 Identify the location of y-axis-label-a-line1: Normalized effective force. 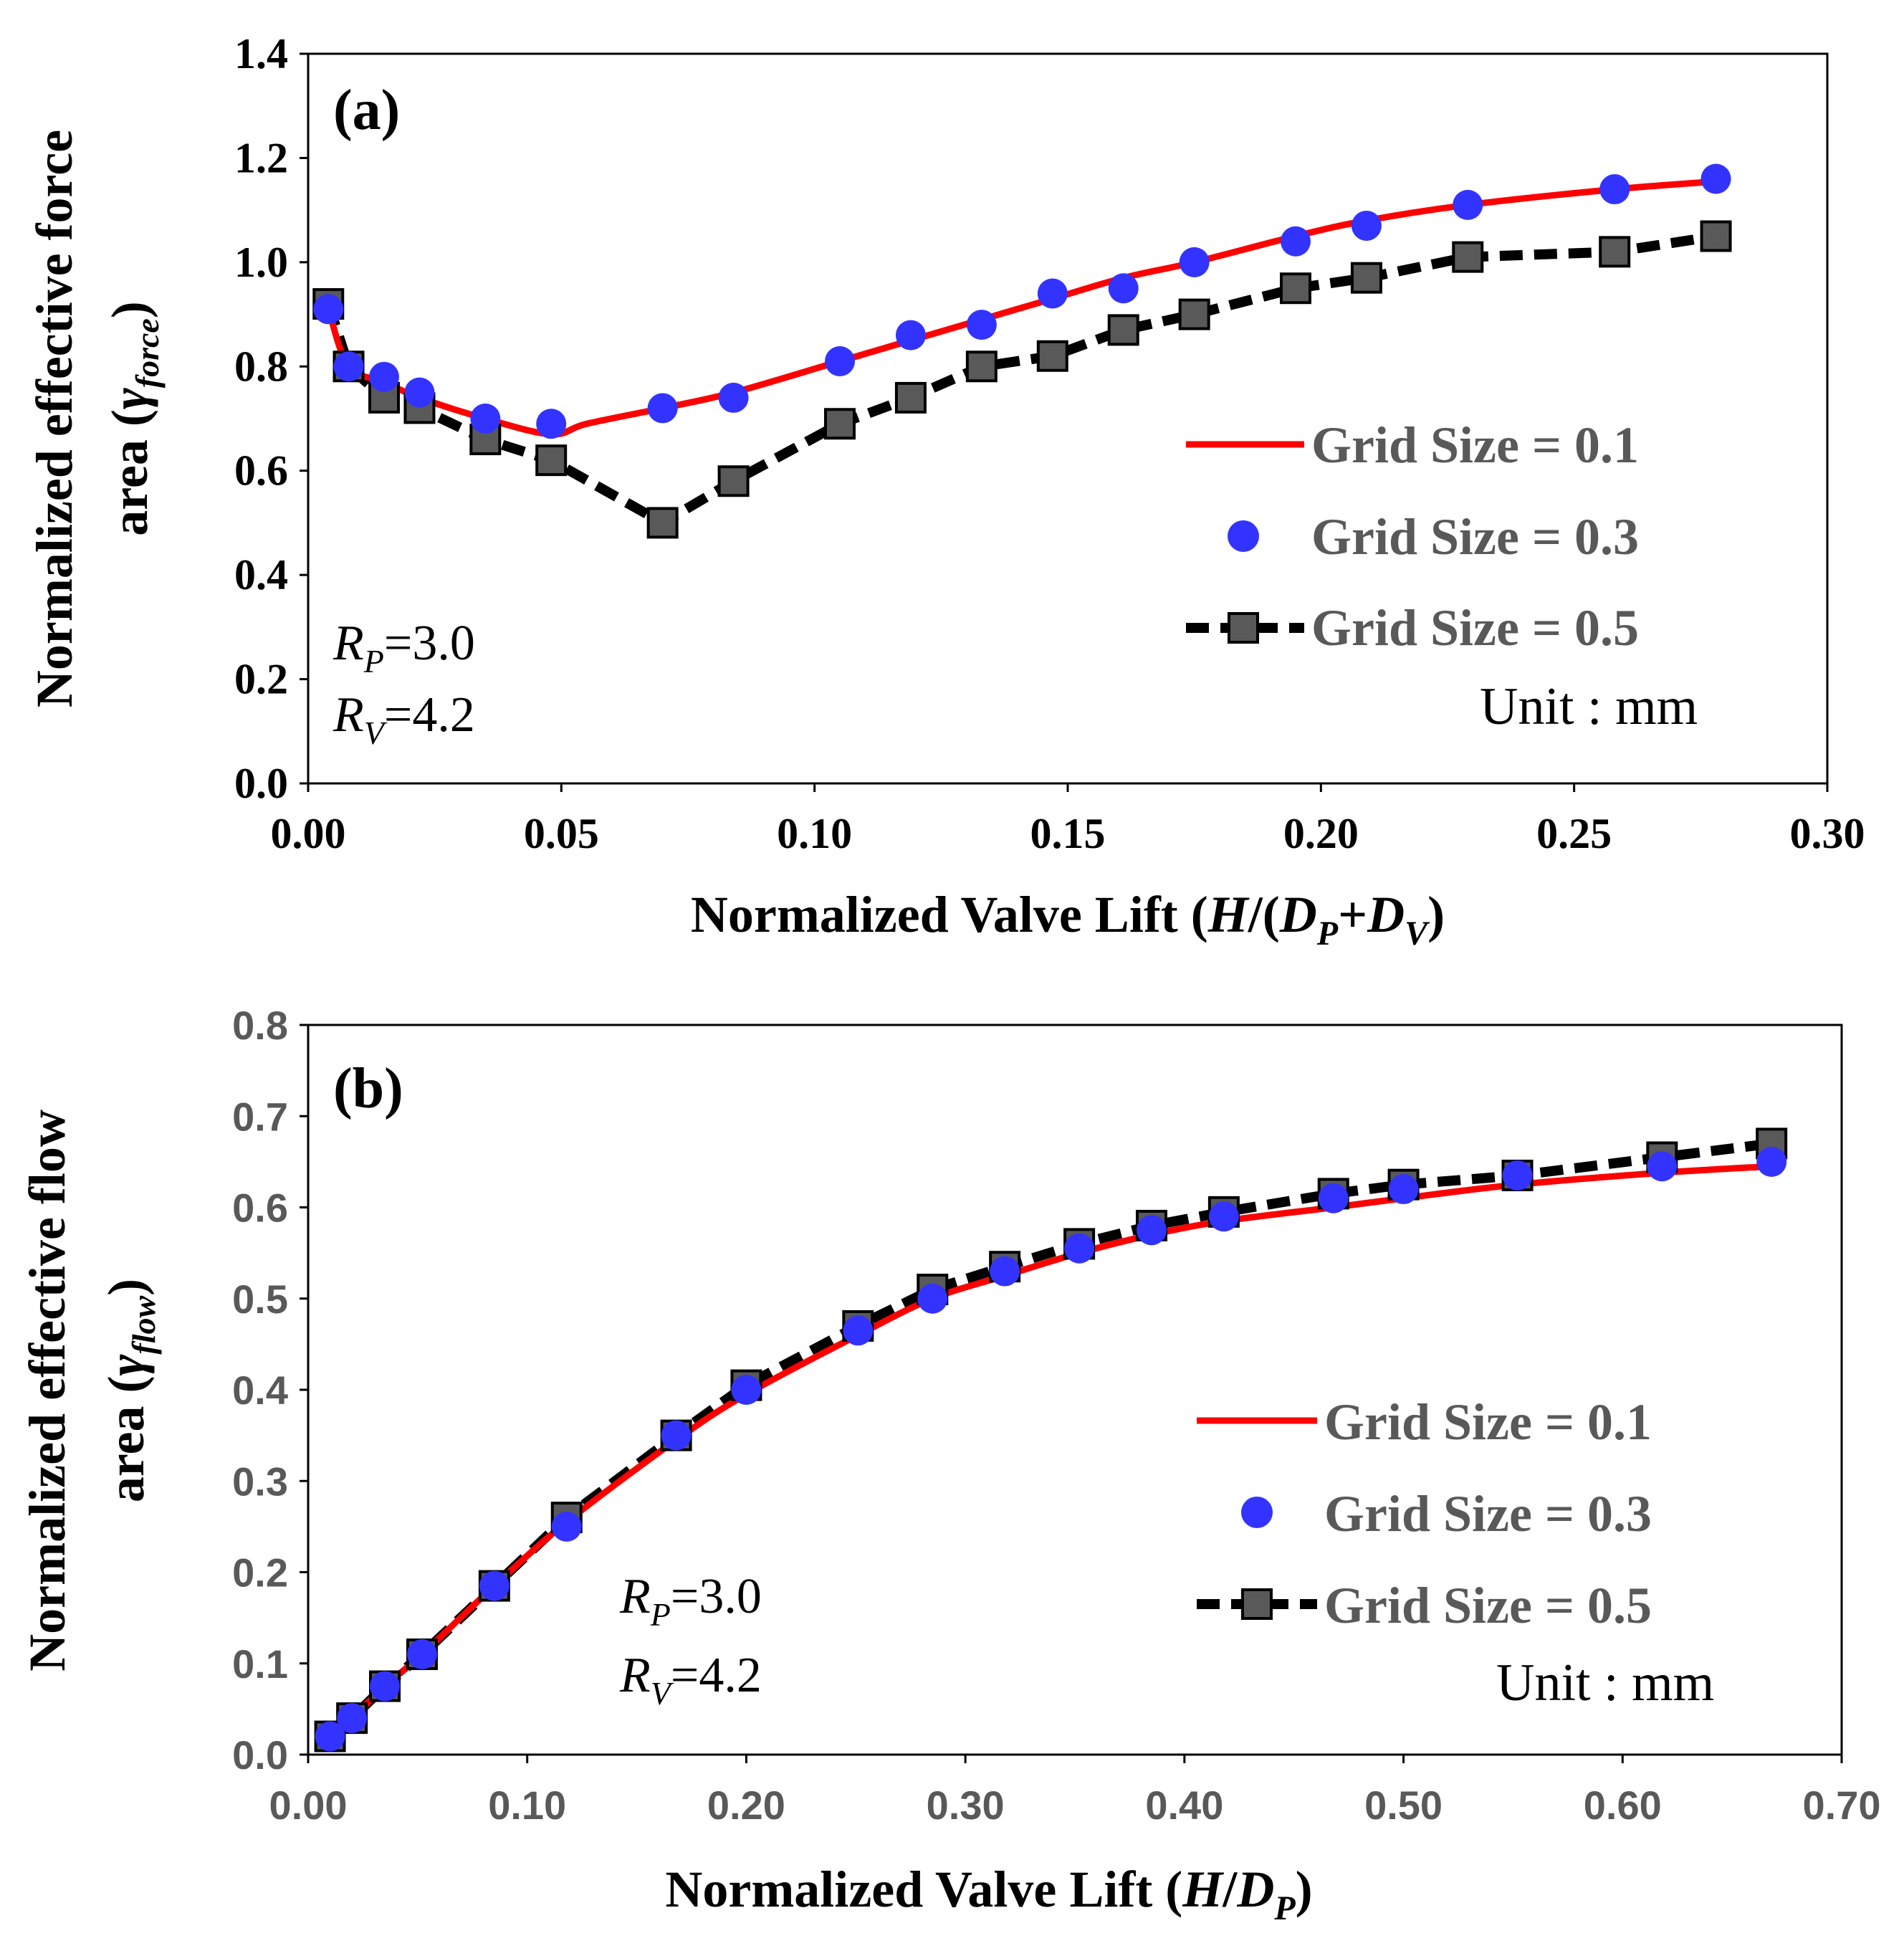
(54, 418).